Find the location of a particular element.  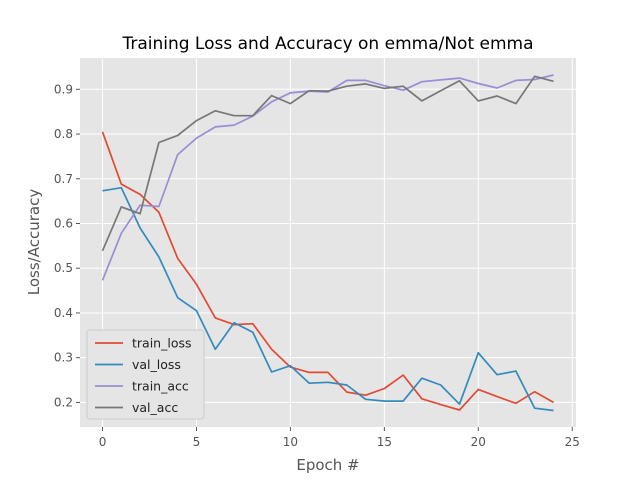

x-tick-label: 0 is located at coordinates (103, 442).